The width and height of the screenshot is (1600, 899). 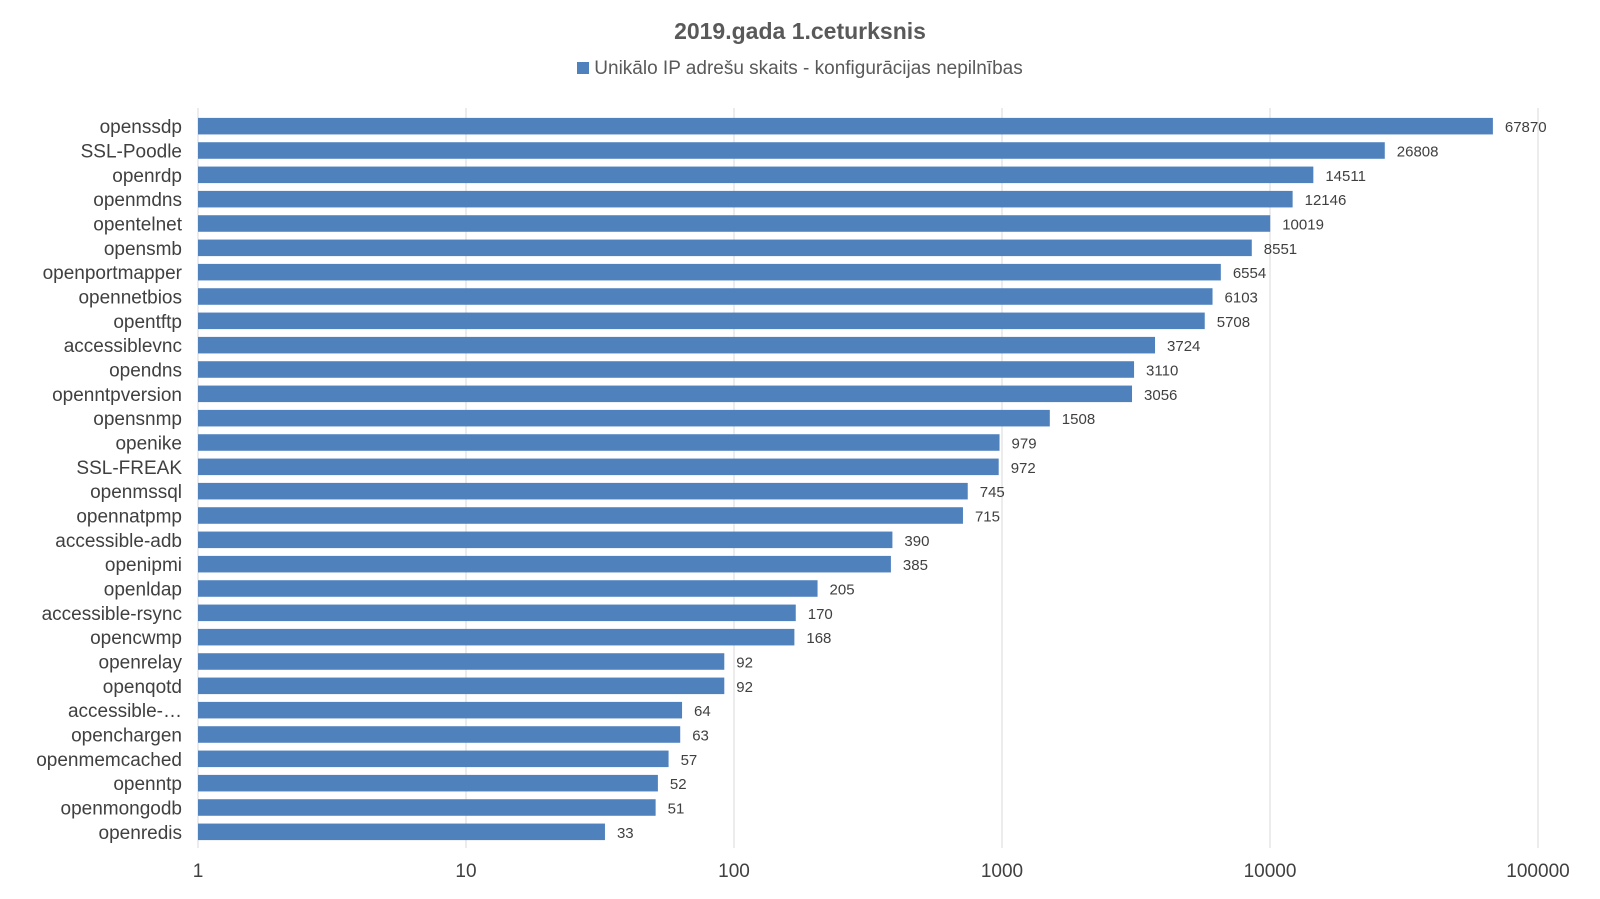 I want to click on data-label: 715, so click(x=987, y=517).